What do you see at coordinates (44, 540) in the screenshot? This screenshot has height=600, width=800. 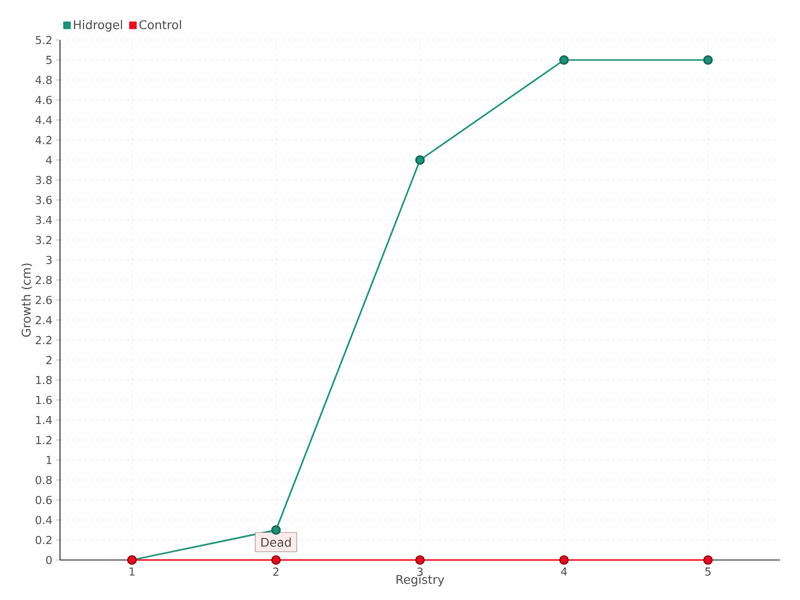 I see `y-tick-label: 0.2` at bounding box center [44, 540].